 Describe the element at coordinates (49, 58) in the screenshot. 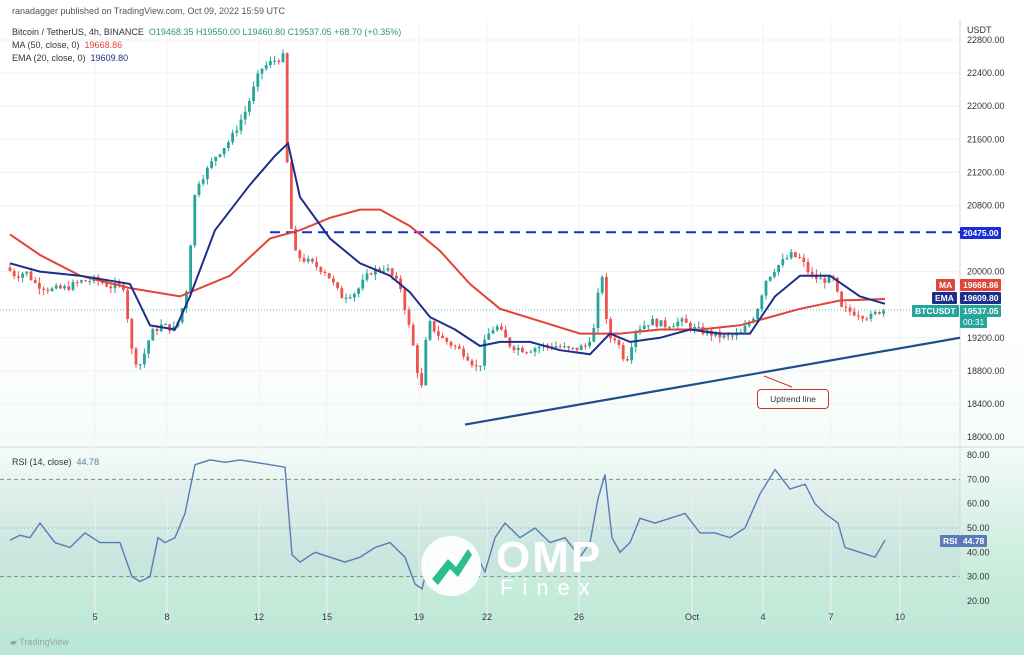

I see `ema-legend-label: EMA (20, close, 0)` at that location.